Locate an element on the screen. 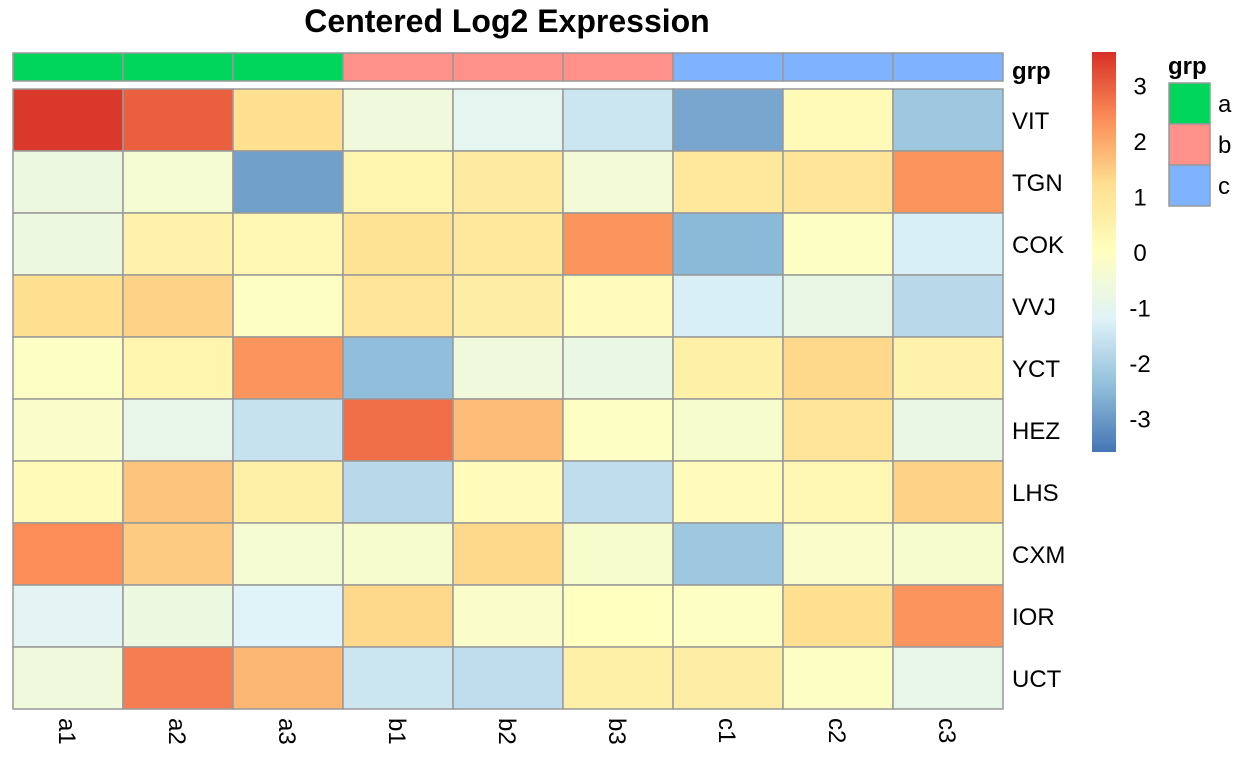 The width and height of the screenshot is (1248, 773). column-label: b3 is located at coordinates (616, 731).